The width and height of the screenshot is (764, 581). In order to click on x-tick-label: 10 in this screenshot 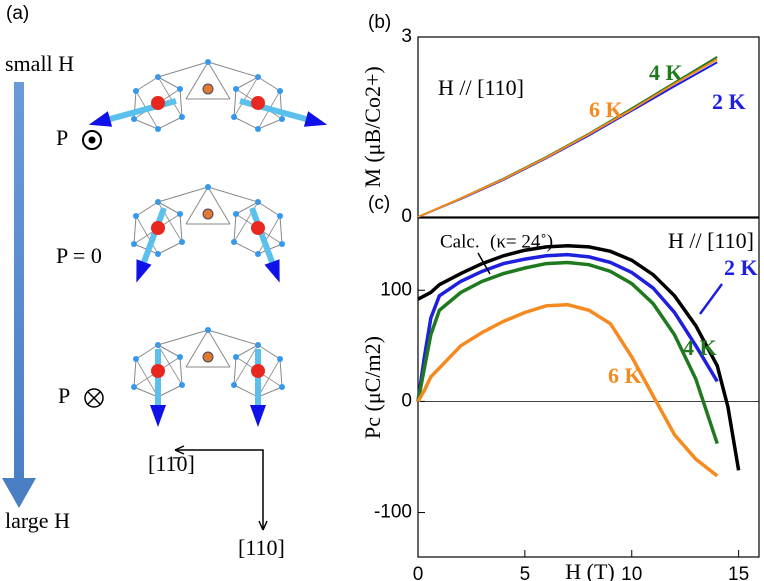, I will do `click(631, 572)`.